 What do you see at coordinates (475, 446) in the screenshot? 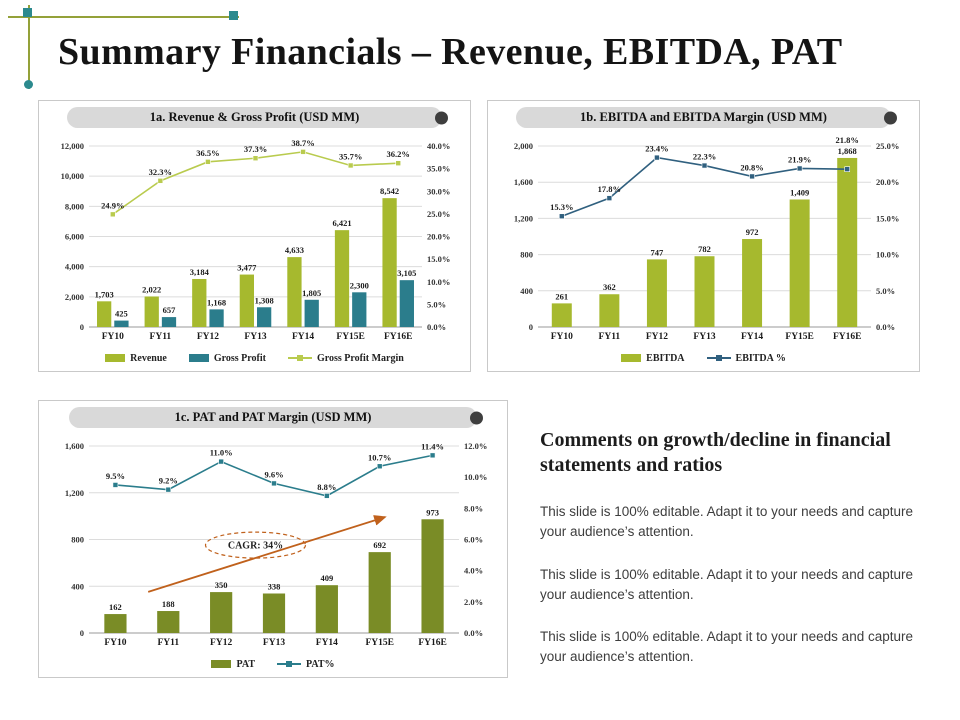
I see `chart-text: 12.0%` at bounding box center [475, 446].